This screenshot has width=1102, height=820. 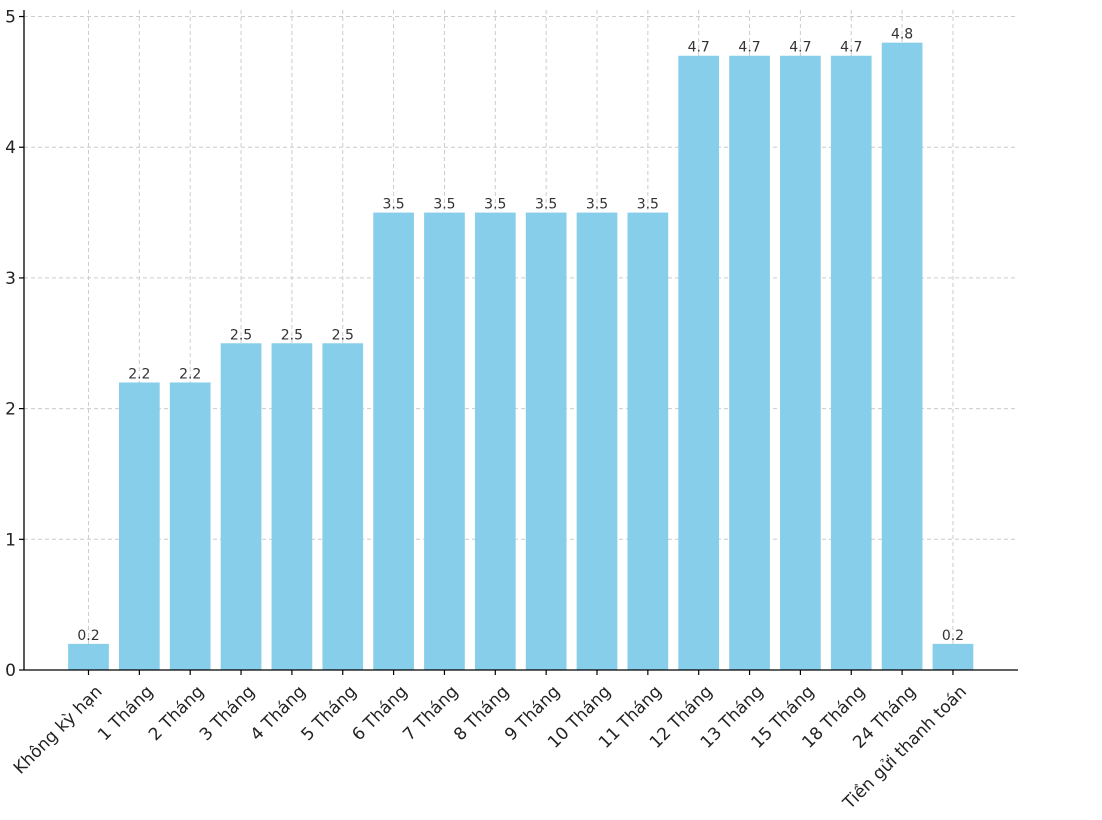 What do you see at coordinates (278, 713) in the screenshot?
I see `x-tick-label: 4 Tháng` at bounding box center [278, 713].